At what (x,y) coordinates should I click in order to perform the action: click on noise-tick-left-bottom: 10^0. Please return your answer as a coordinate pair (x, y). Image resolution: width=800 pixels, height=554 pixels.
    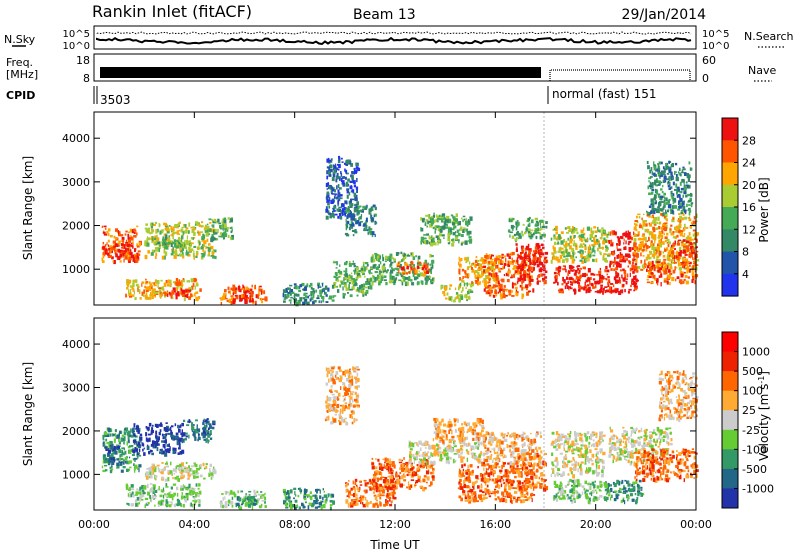
    Looking at the image, I should click on (76, 46).